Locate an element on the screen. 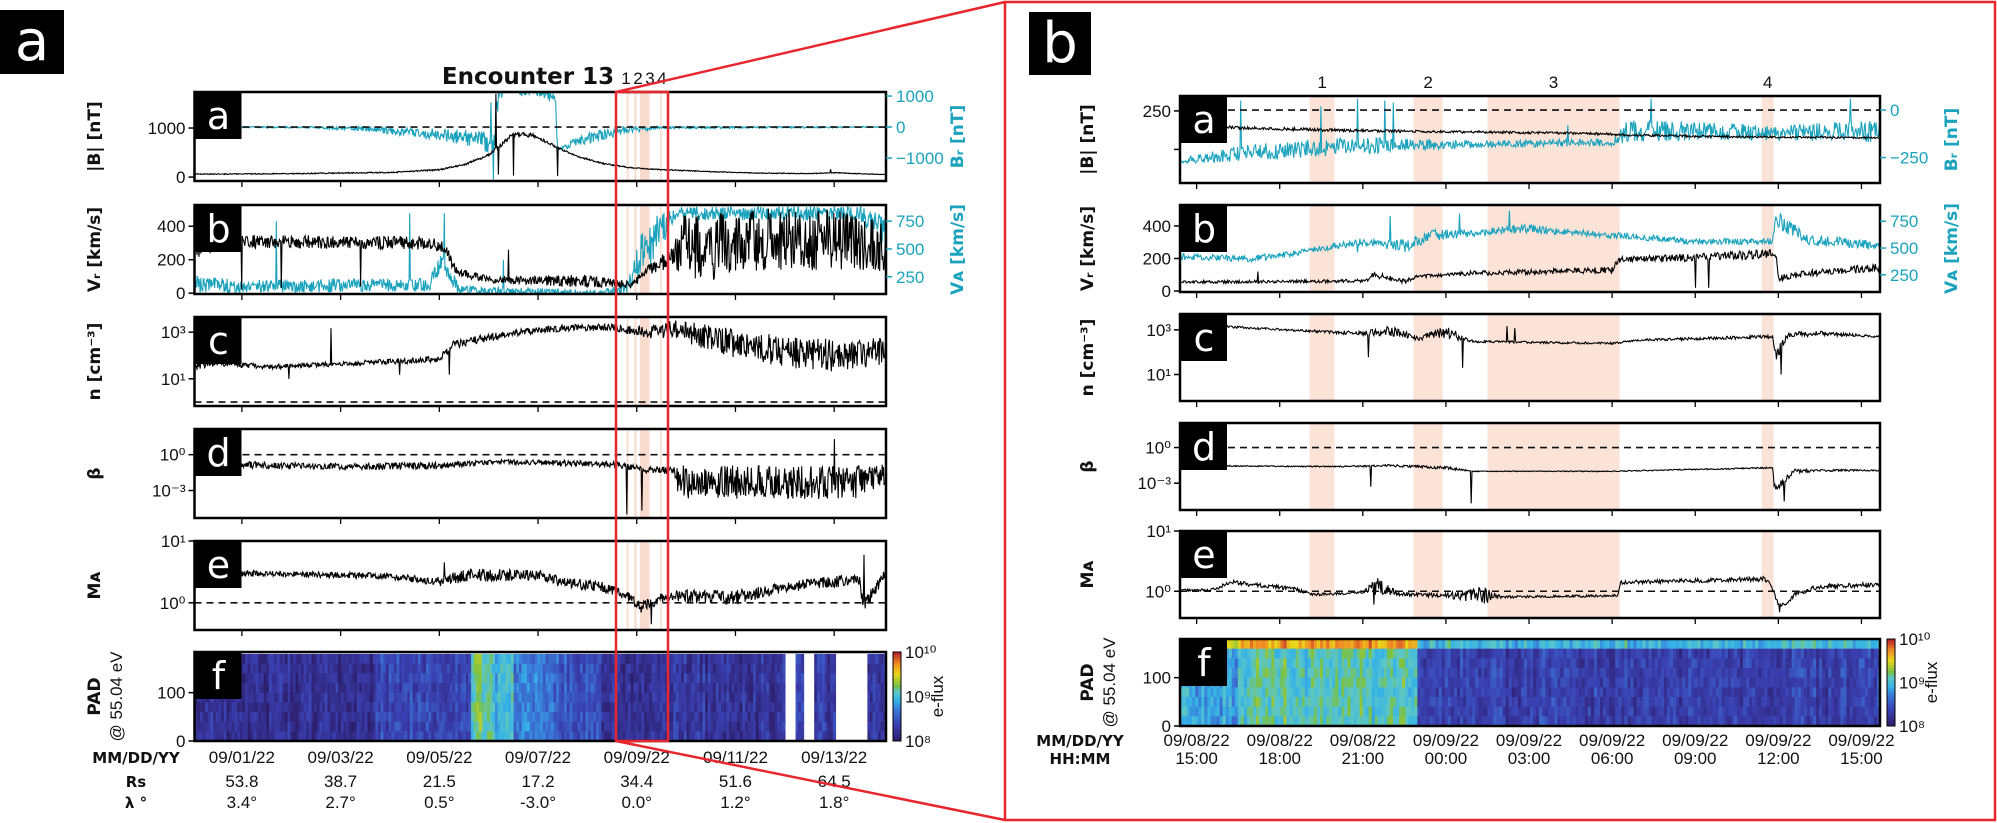 The height and width of the screenshot is (823, 1997). series-va-line is located at coordinates (1530, 237).